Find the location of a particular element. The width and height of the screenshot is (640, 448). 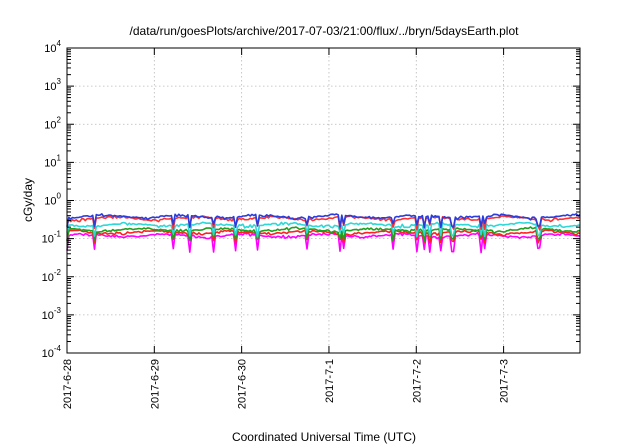

x-tick-label: 2017-6-30 is located at coordinates (243, 384).